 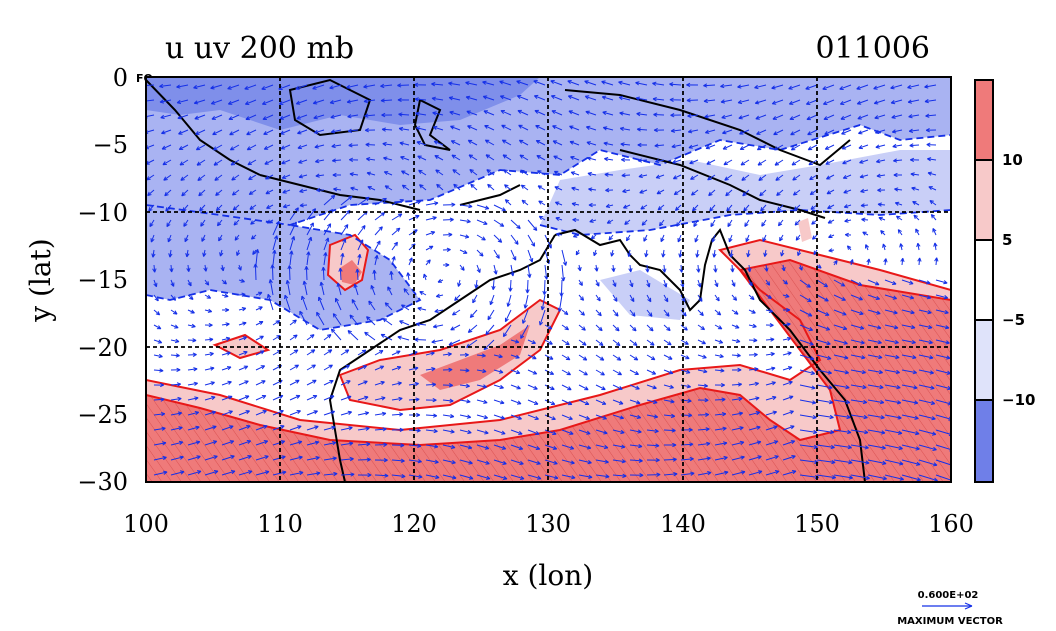 I want to click on x-tick-3: 130, so click(x=548, y=524).